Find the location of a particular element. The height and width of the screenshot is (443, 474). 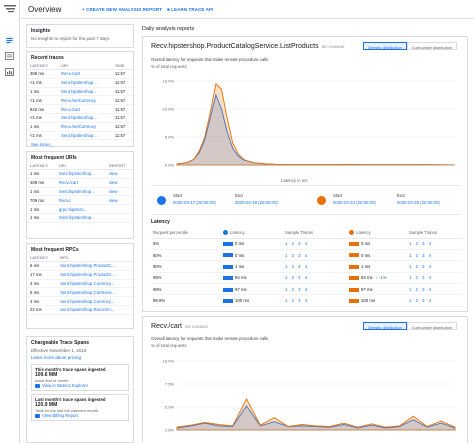

table-row: <1 ms Recv./setCurrency 11:57 is located at coordinates (80, 100).